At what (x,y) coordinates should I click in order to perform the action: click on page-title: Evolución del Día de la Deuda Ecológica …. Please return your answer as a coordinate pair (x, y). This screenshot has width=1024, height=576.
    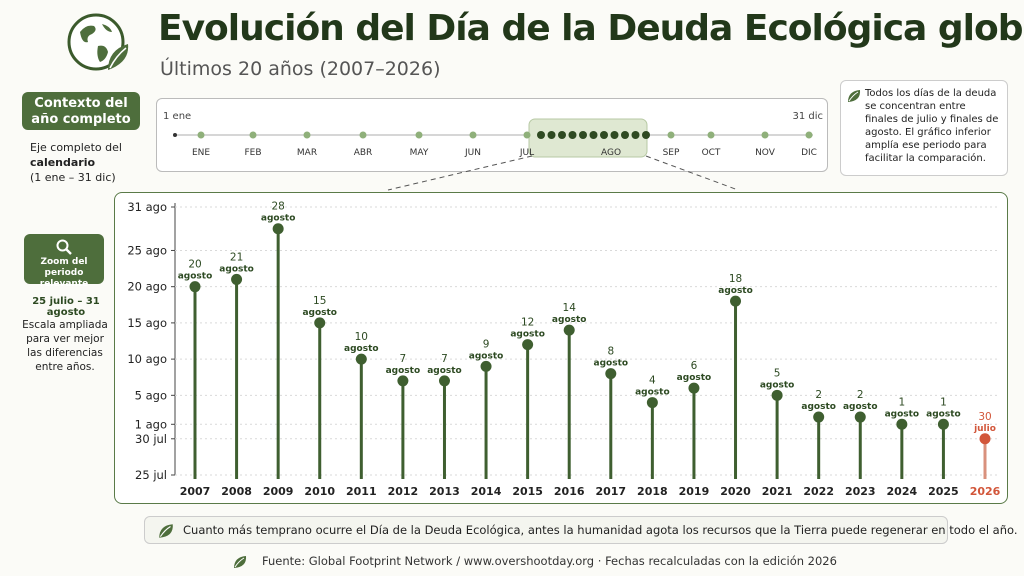
    Looking at the image, I should click on (591, 28).